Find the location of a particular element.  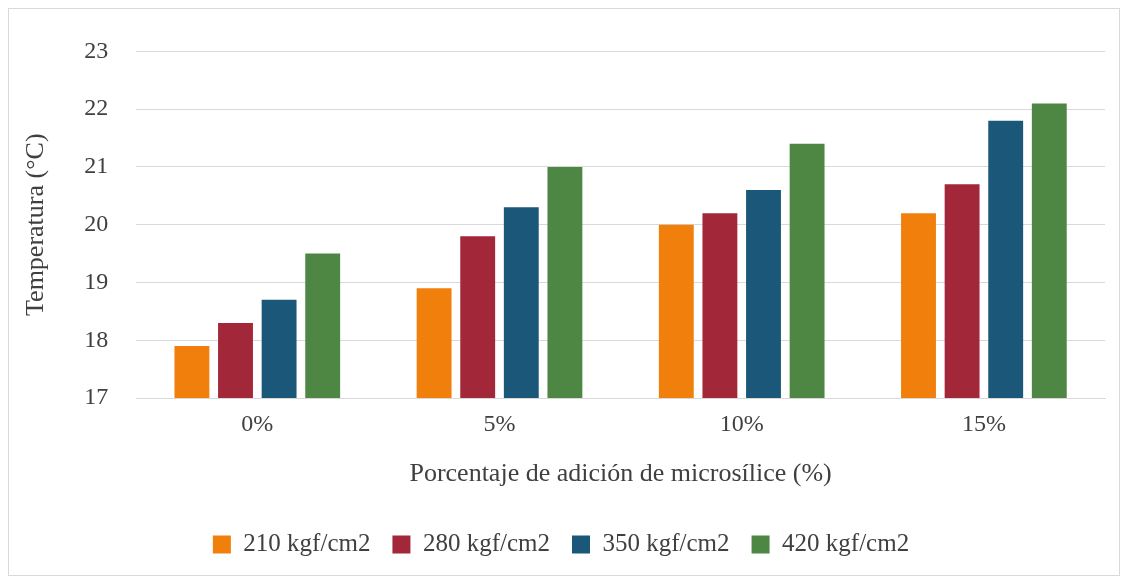

y-tick-label: 17 is located at coordinates (96, 396).